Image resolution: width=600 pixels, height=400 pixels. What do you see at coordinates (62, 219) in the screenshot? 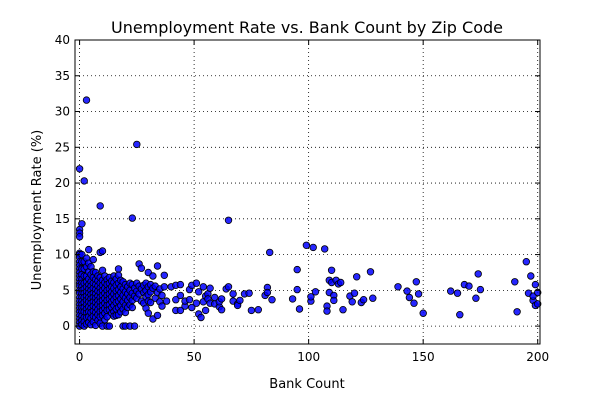
I see `y-tick-label: 15` at bounding box center [62, 219].